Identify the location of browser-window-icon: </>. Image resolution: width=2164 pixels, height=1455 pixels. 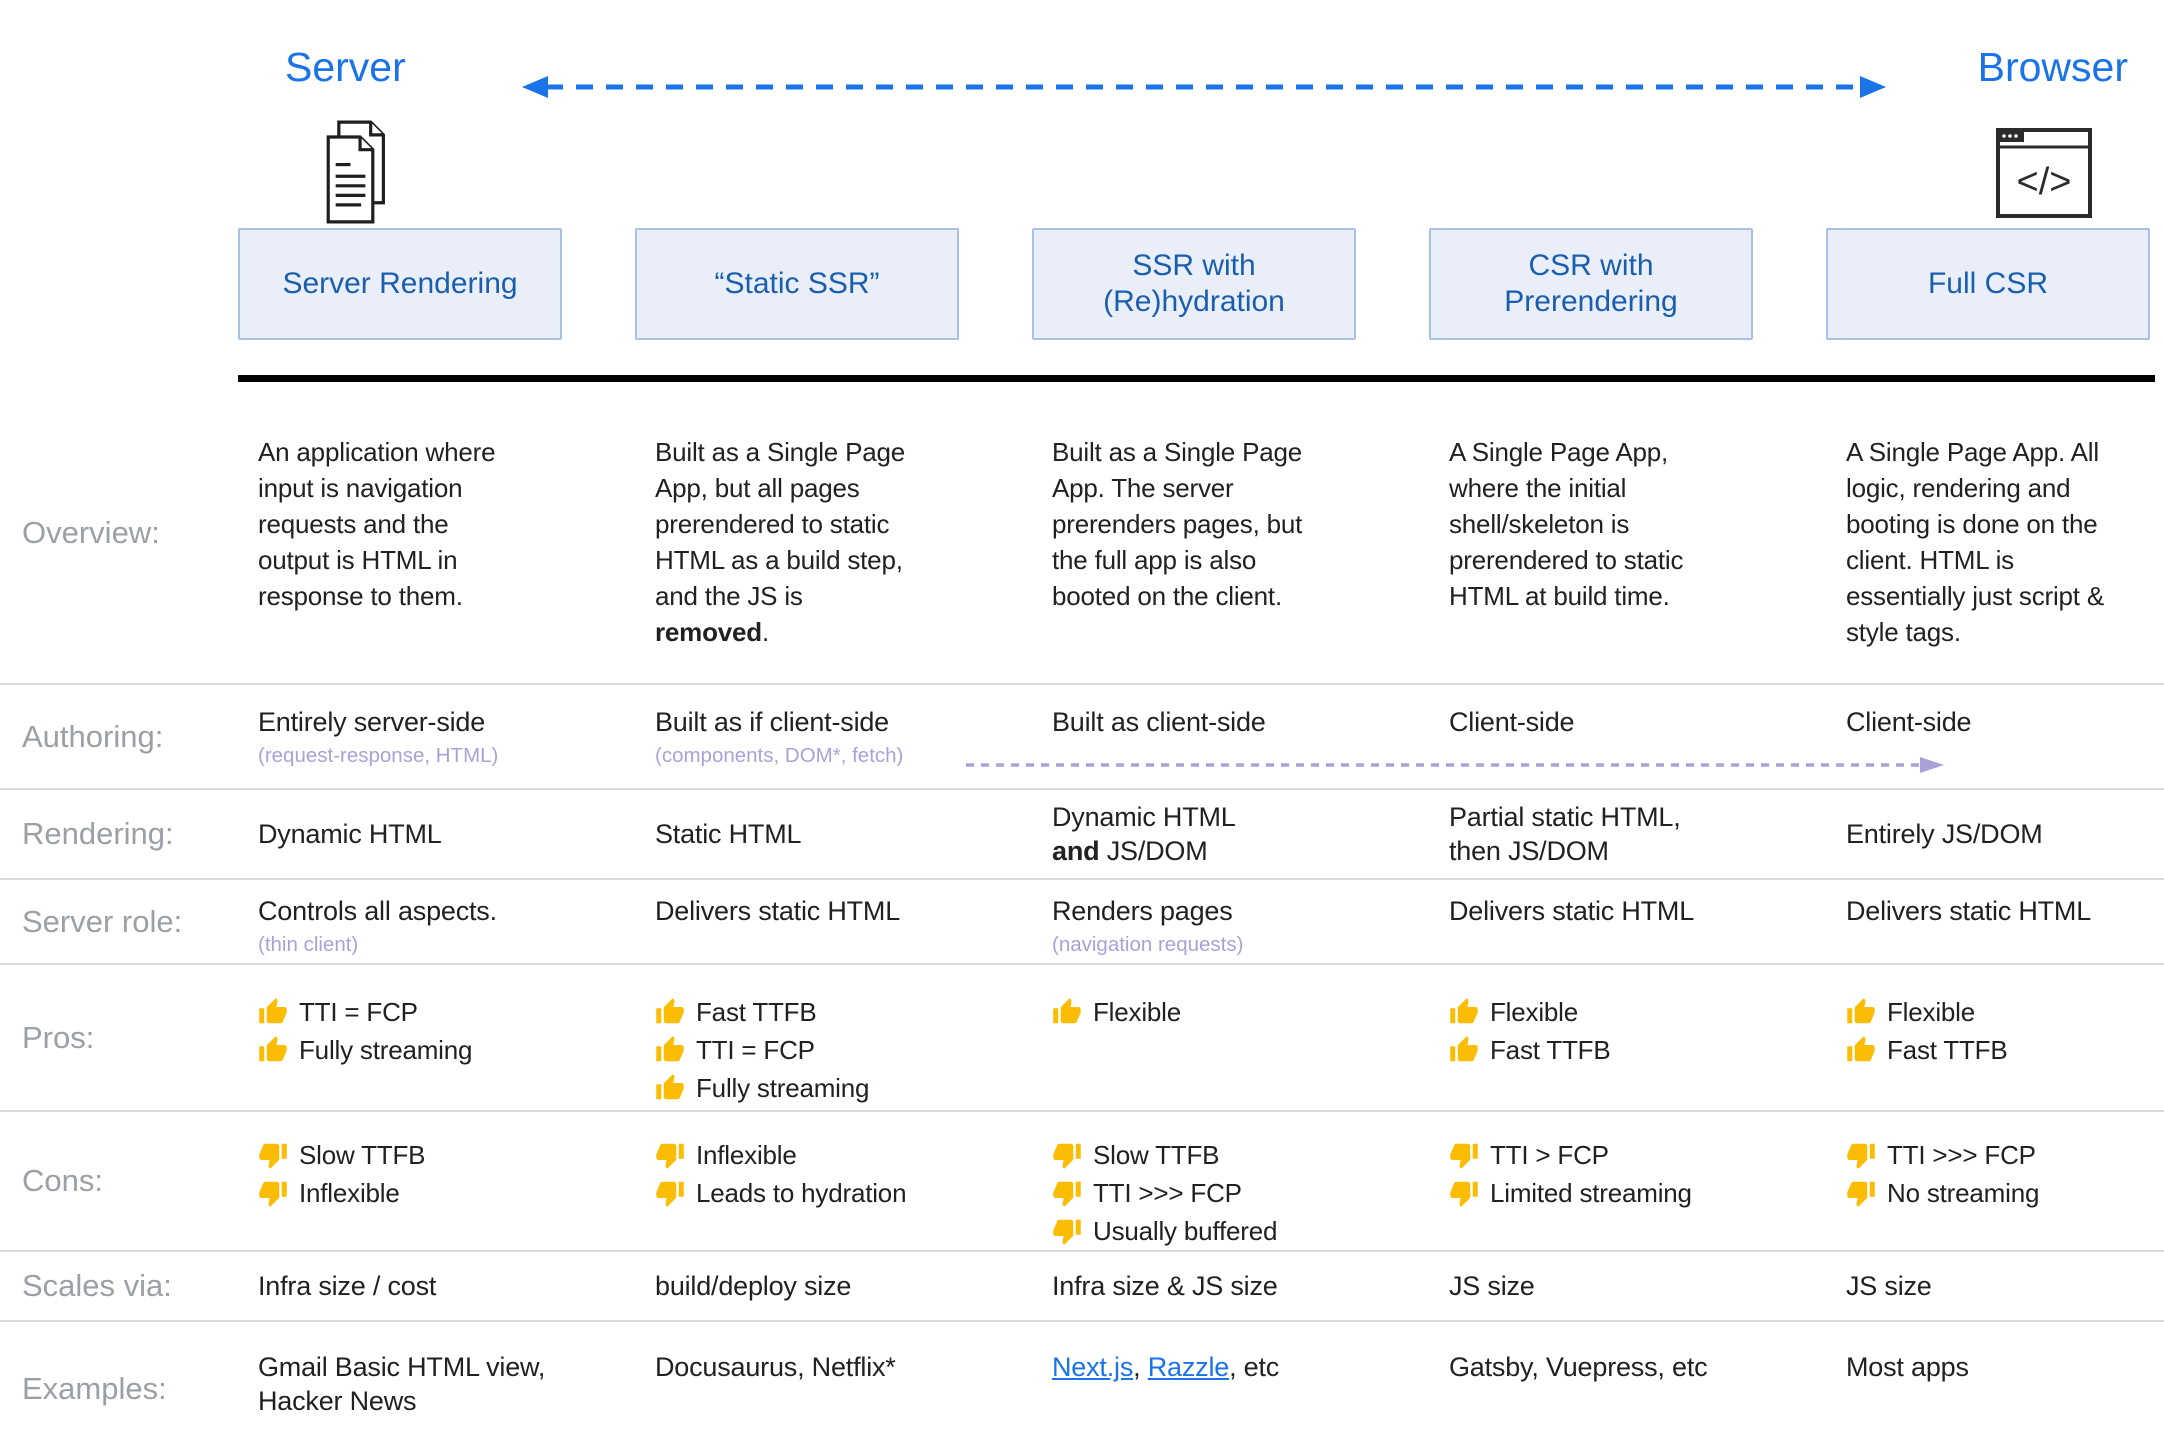
(2044, 173).